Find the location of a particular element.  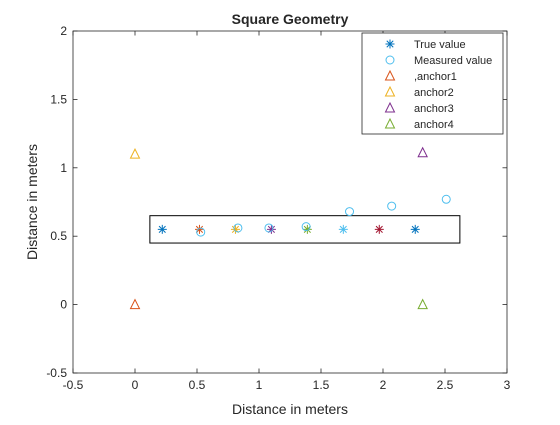

x-tick-label: 2.5 is located at coordinates (445, 385).